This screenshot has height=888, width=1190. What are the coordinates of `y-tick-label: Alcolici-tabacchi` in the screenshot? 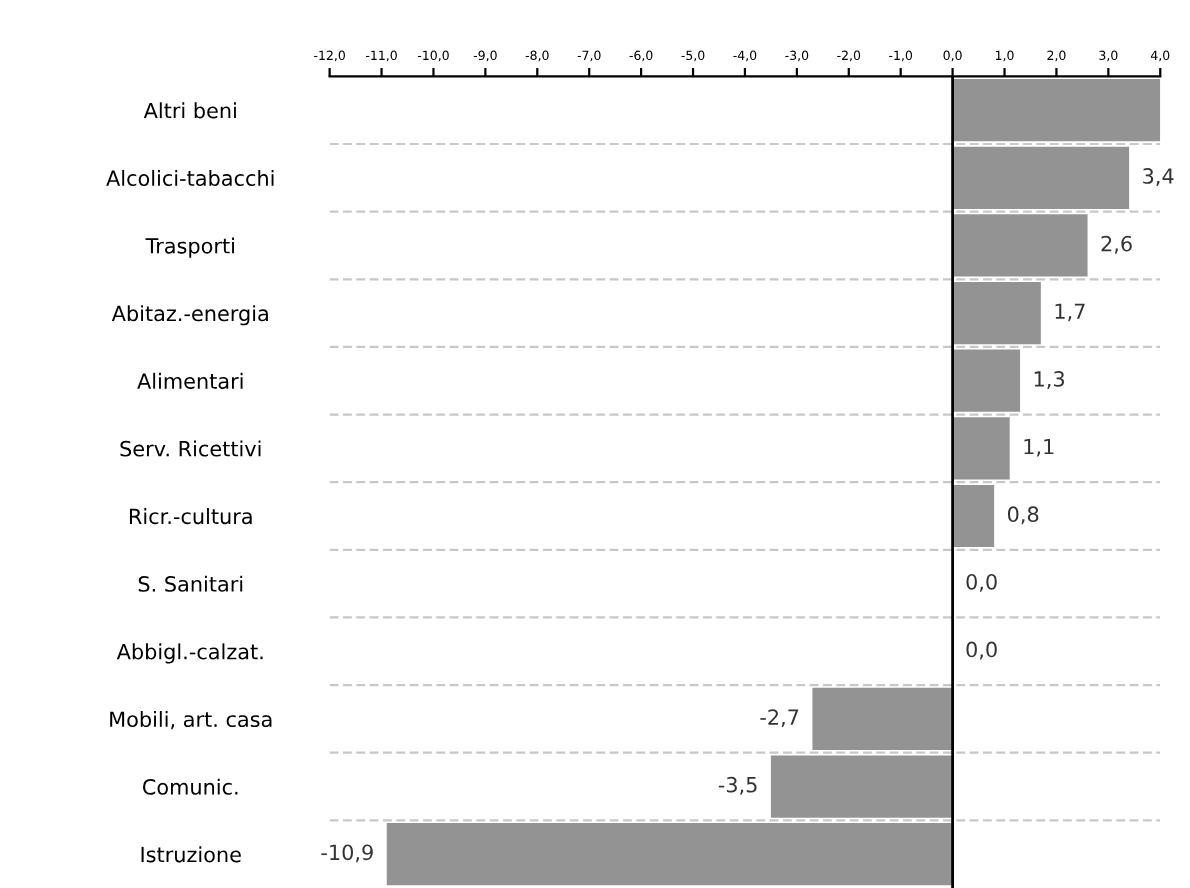 It's located at (190, 178).